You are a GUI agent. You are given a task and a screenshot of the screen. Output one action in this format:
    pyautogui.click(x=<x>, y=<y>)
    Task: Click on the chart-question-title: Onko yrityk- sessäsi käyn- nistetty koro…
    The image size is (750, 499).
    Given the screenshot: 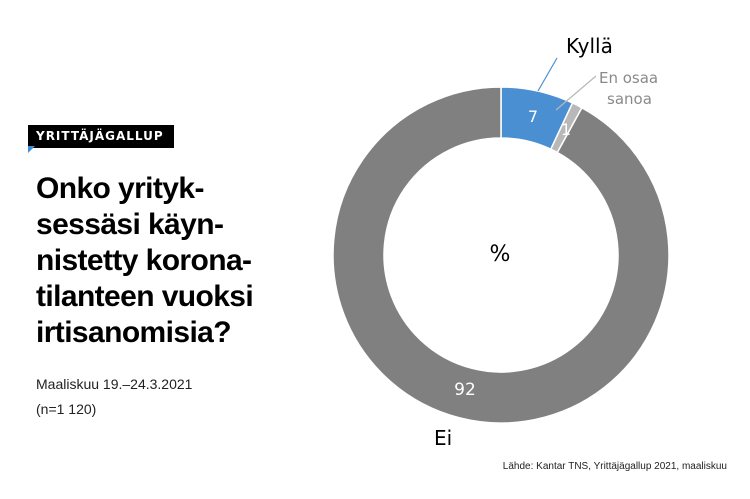 What is the action you would take?
    pyautogui.click(x=145, y=260)
    